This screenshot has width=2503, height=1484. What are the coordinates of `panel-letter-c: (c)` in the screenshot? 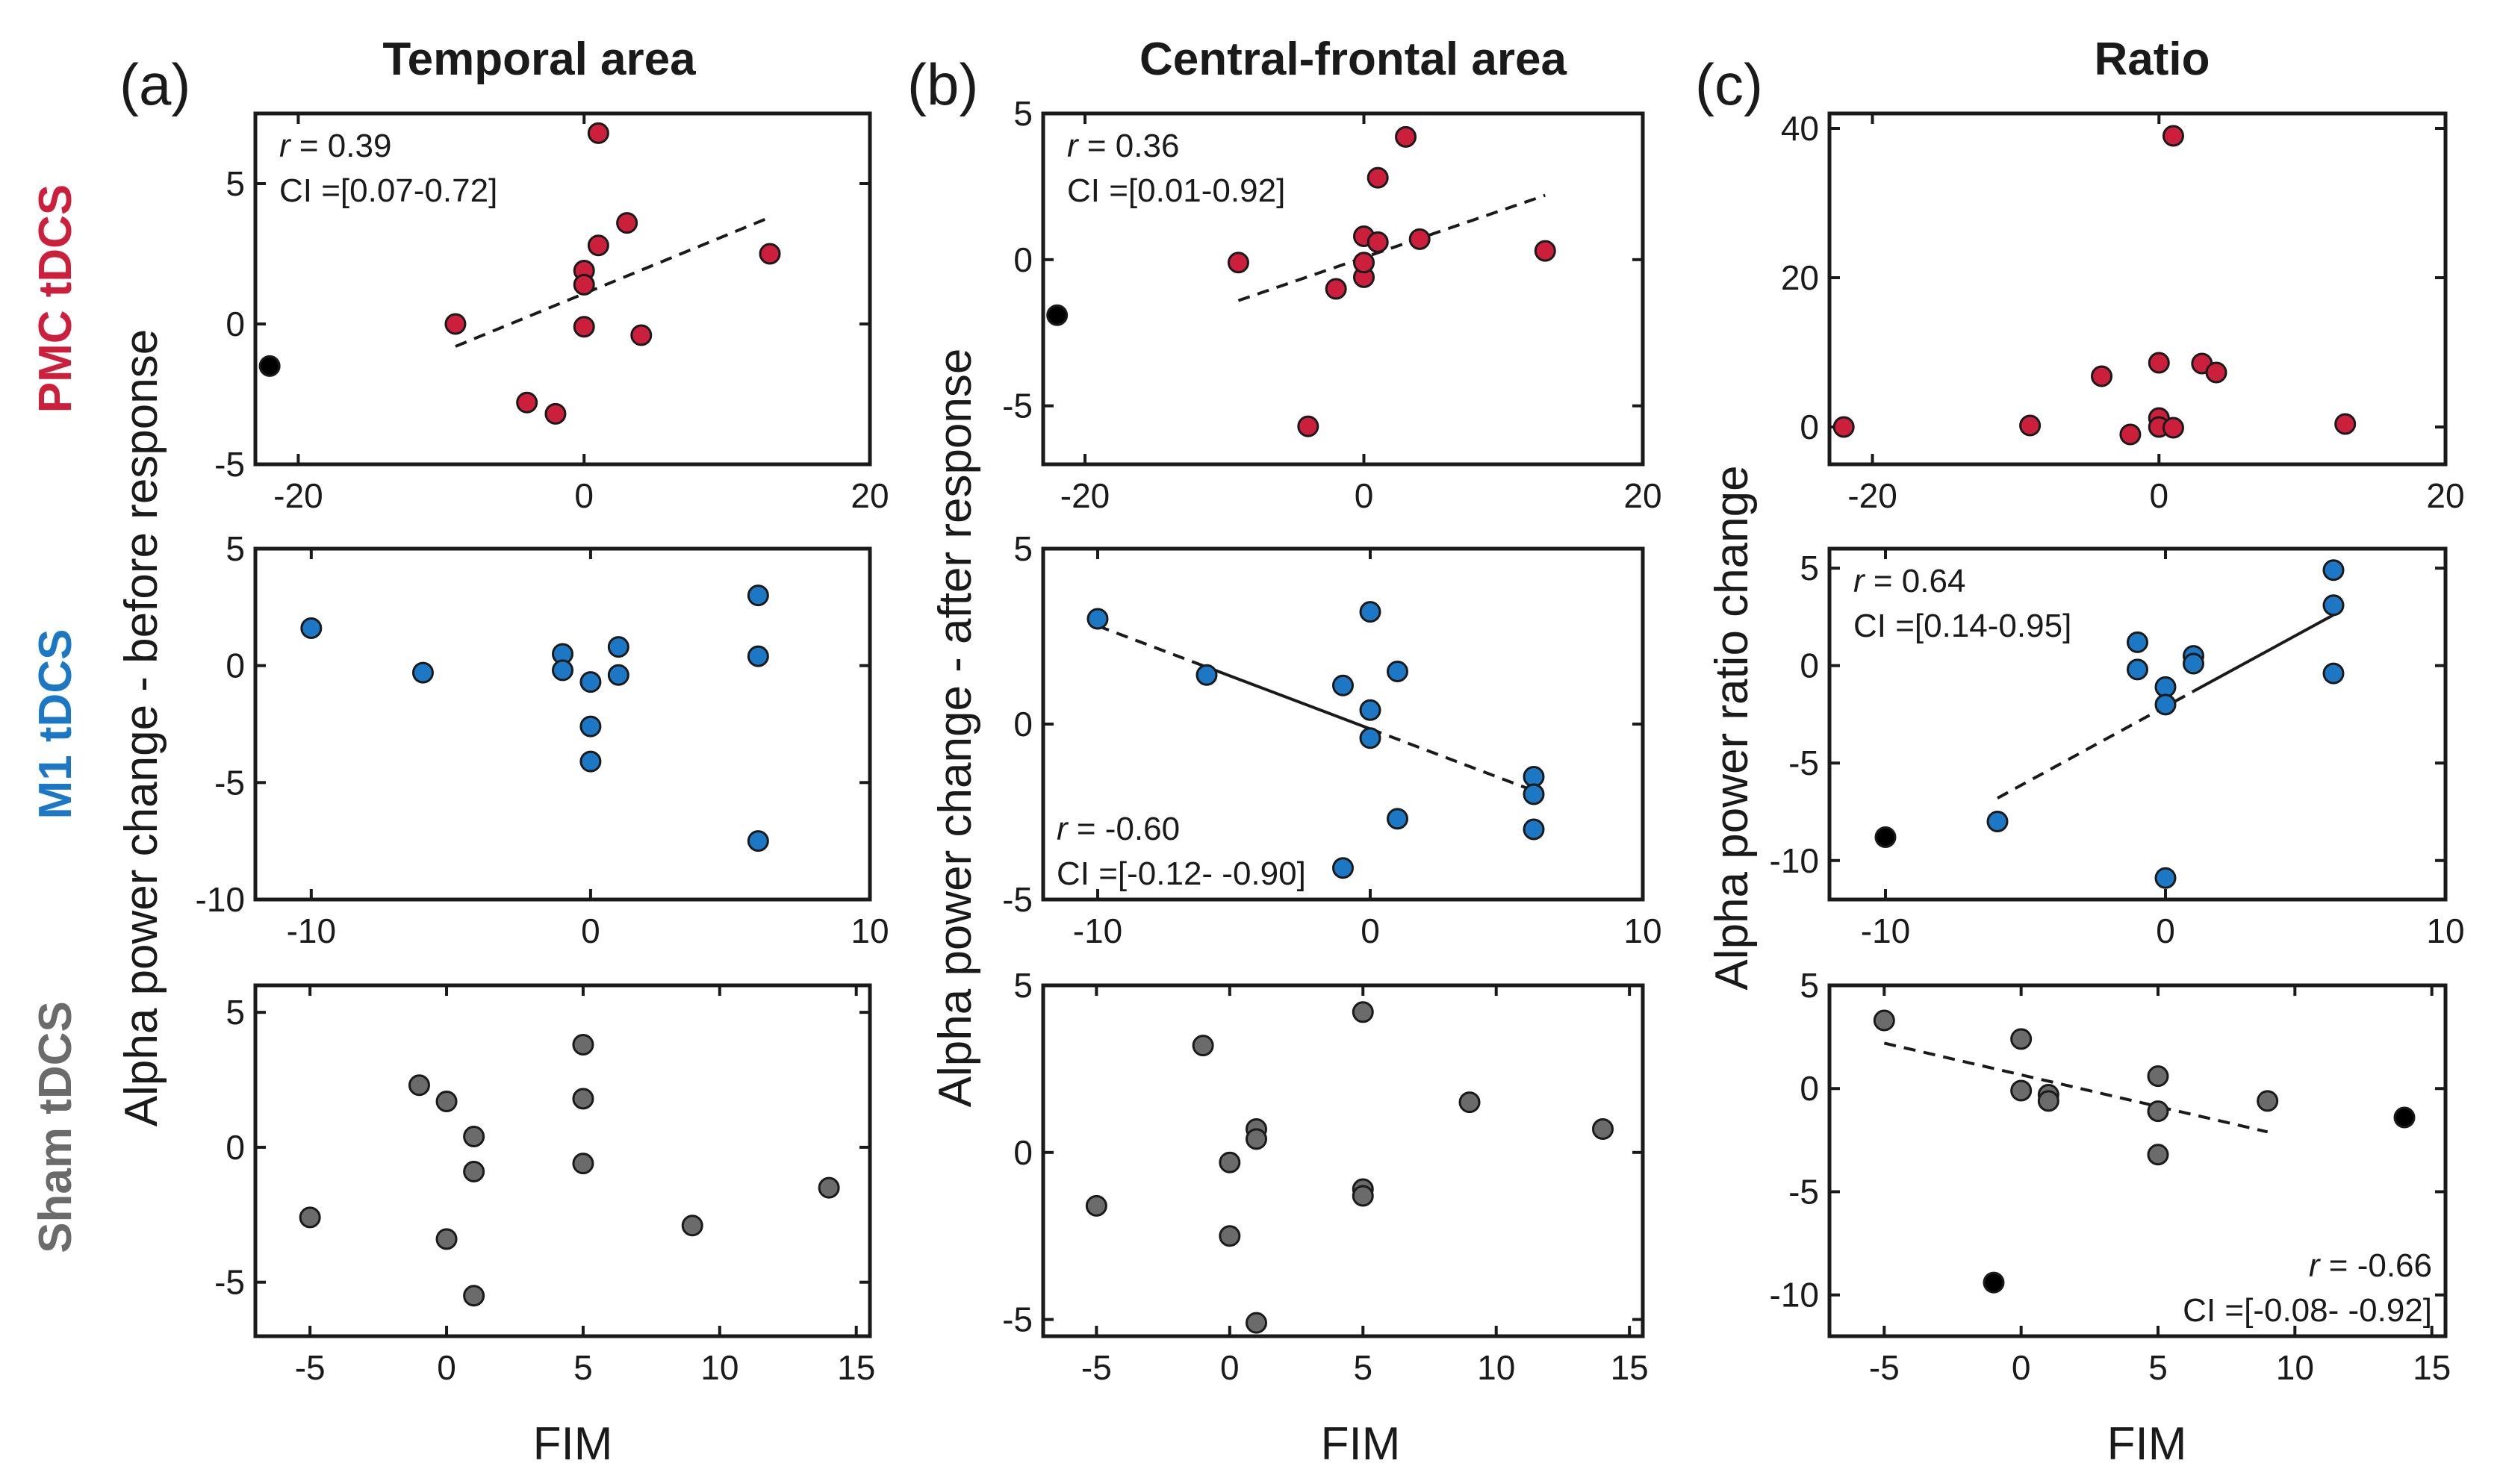 It's located at (1729, 84).